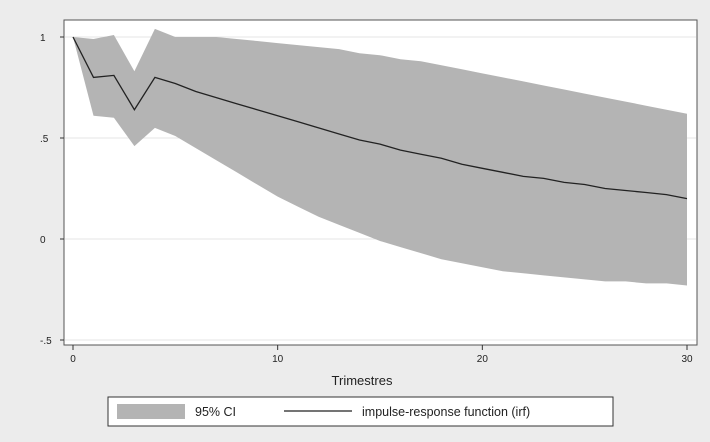 This screenshot has width=710, height=442. I want to click on y-tick-label-2: 0, so click(43, 240).